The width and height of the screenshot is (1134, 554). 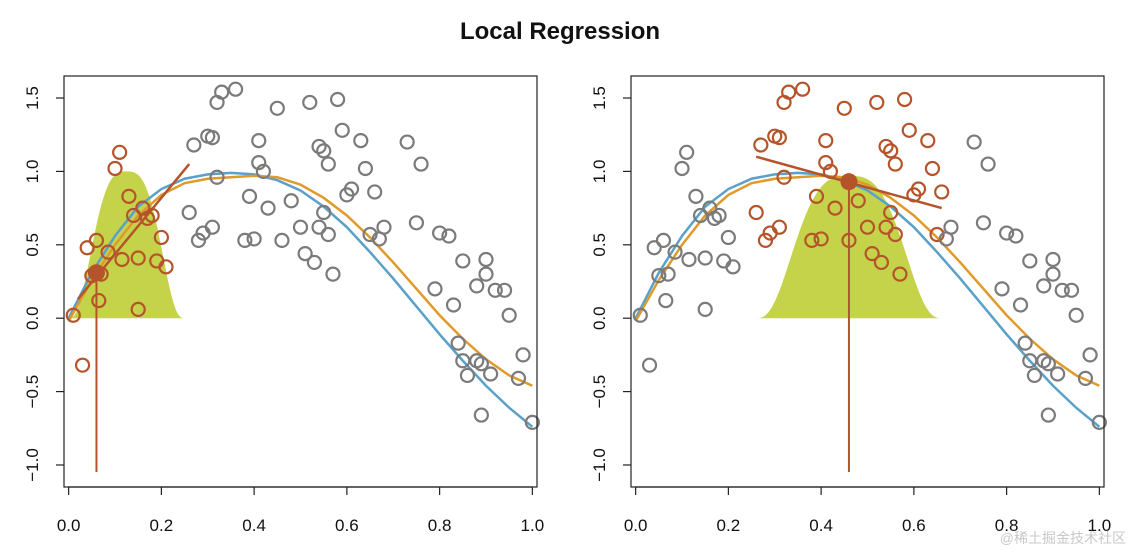 What do you see at coordinates (599, 172) in the screenshot?
I see `y-tick-label: 1.0` at bounding box center [599, 172].